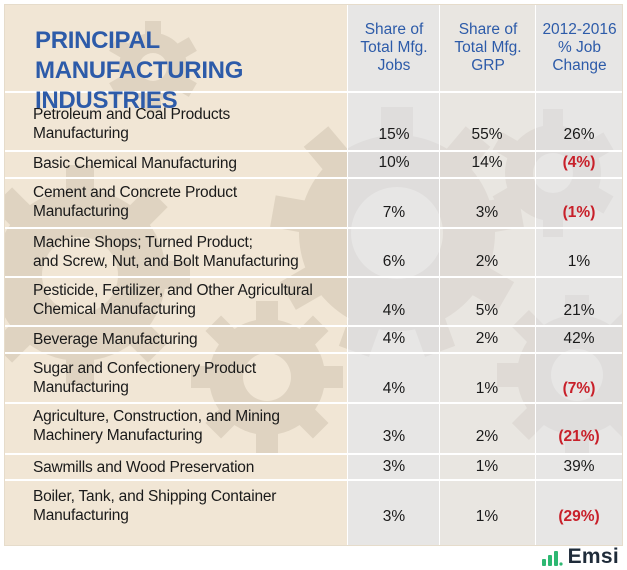  What do you see at coordinates (552, 558) in the screenshot?
I see `bar-chart-icon` at bounding box center [552, 558].